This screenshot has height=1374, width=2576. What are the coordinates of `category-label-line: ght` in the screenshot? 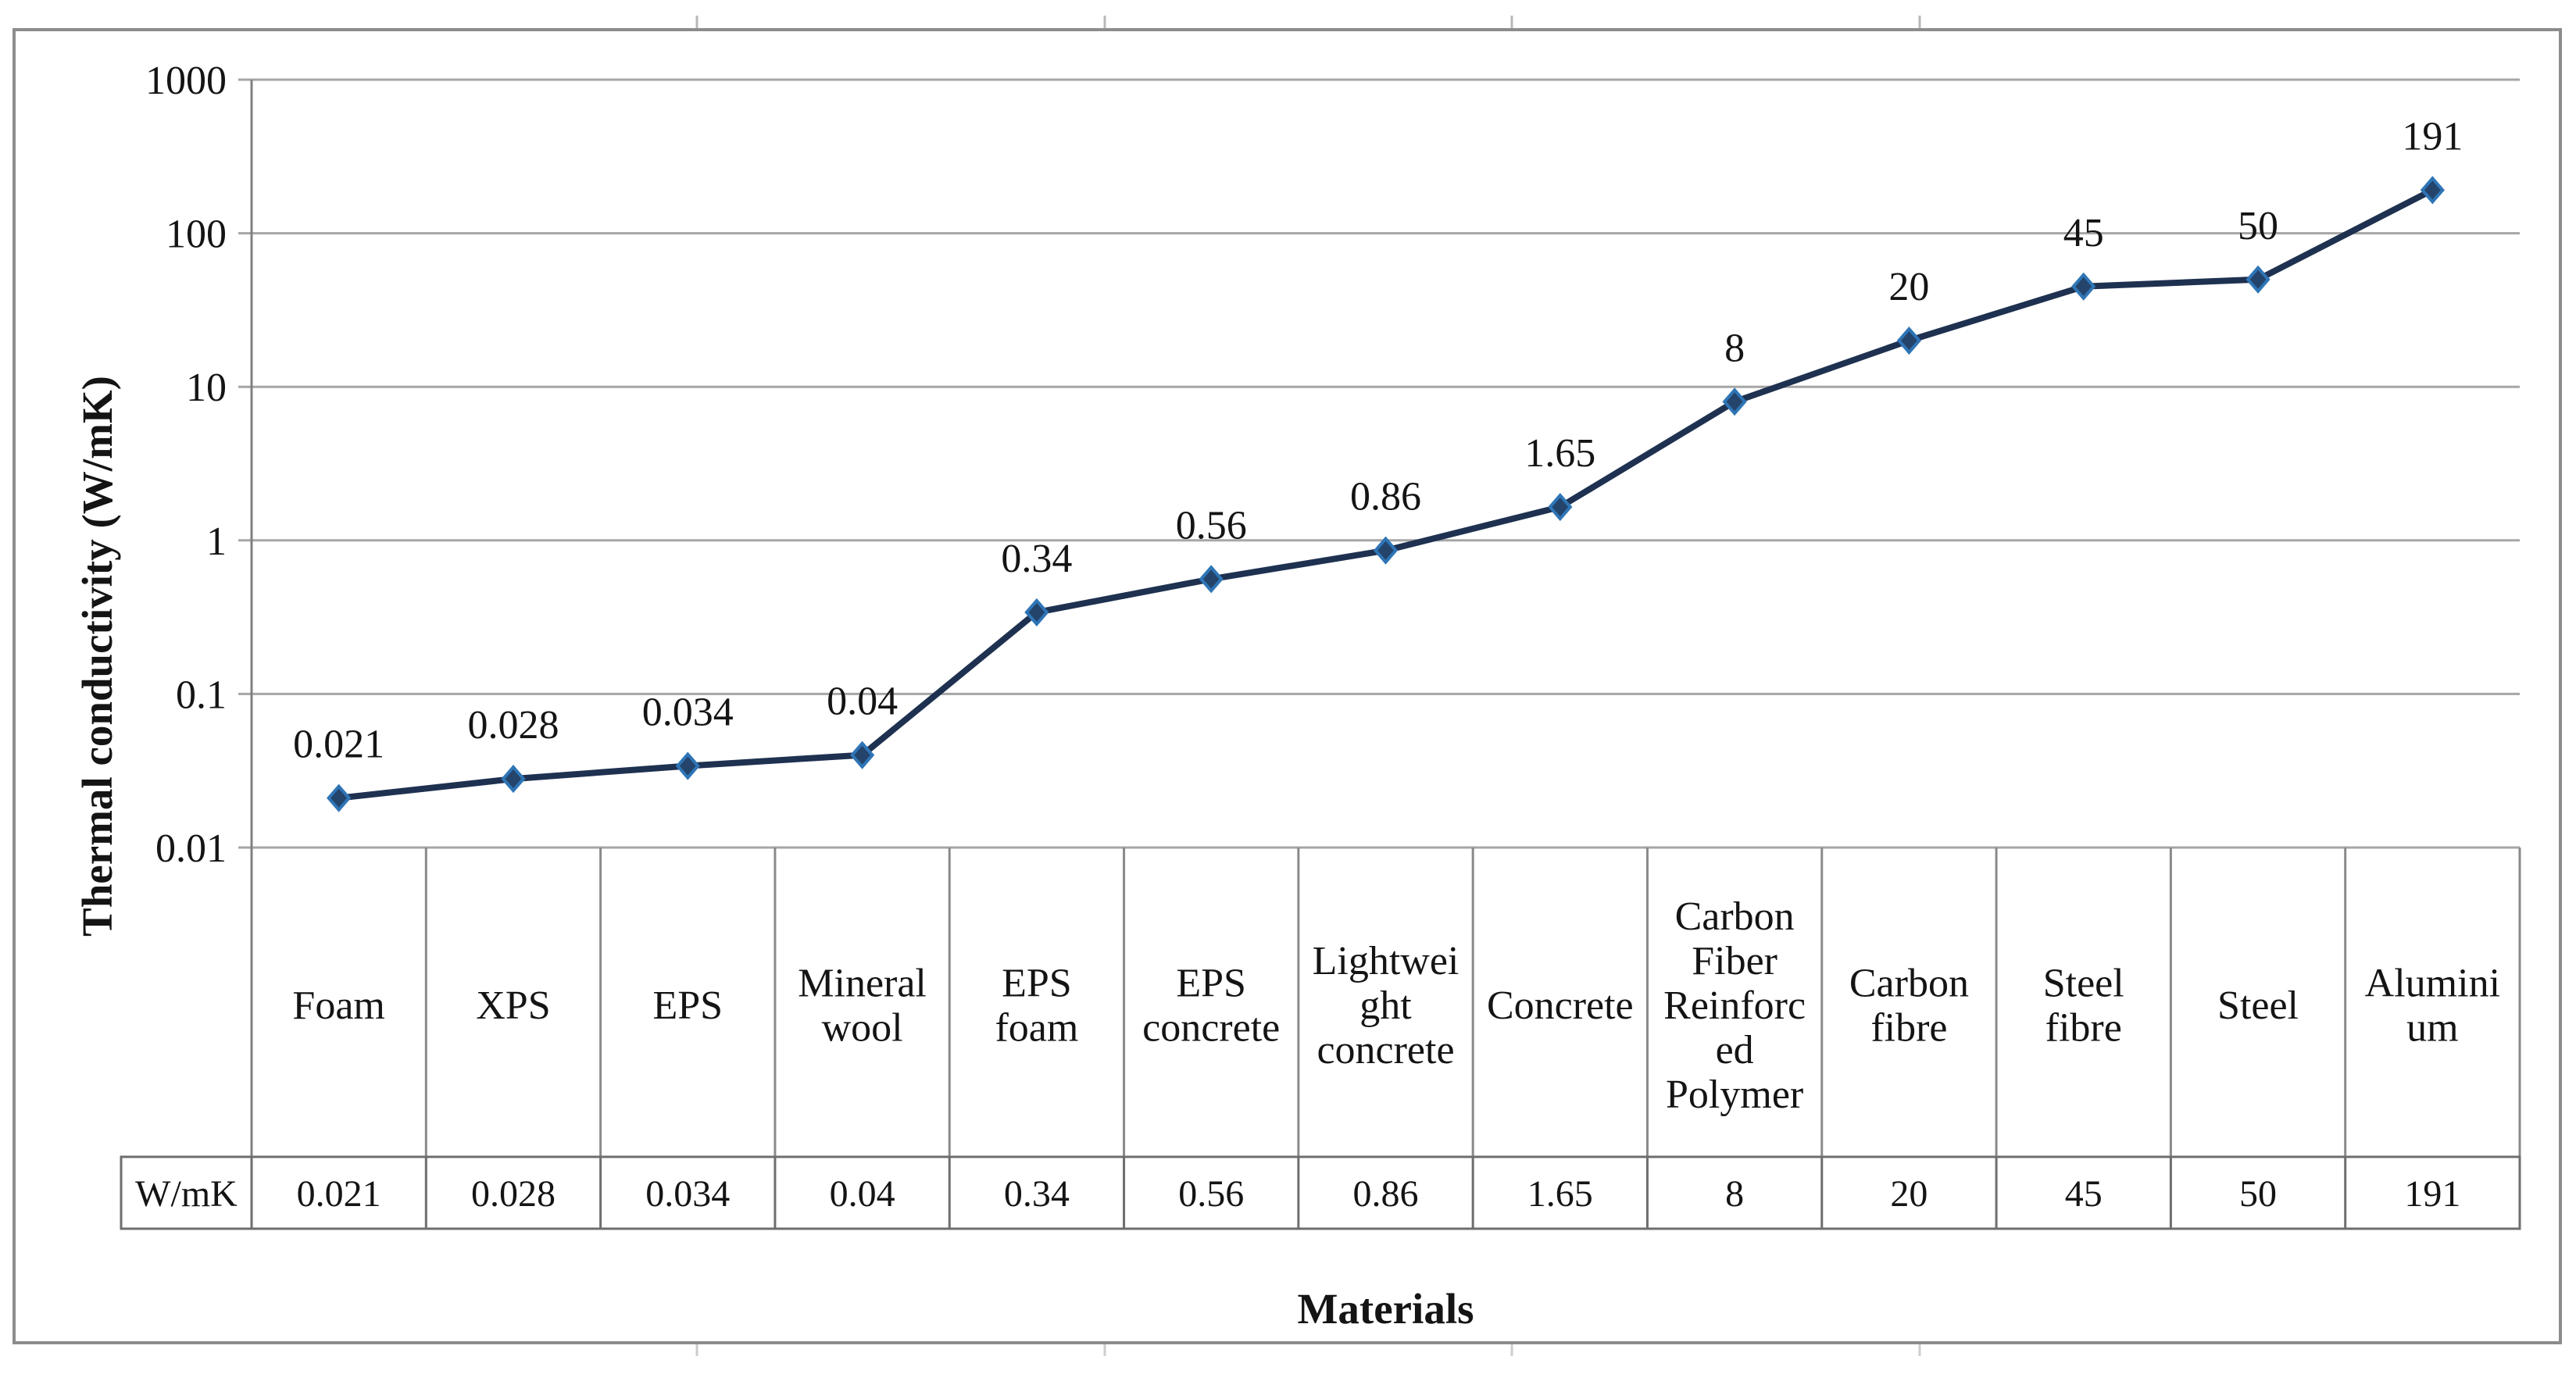 It's located at (1386, 1005).